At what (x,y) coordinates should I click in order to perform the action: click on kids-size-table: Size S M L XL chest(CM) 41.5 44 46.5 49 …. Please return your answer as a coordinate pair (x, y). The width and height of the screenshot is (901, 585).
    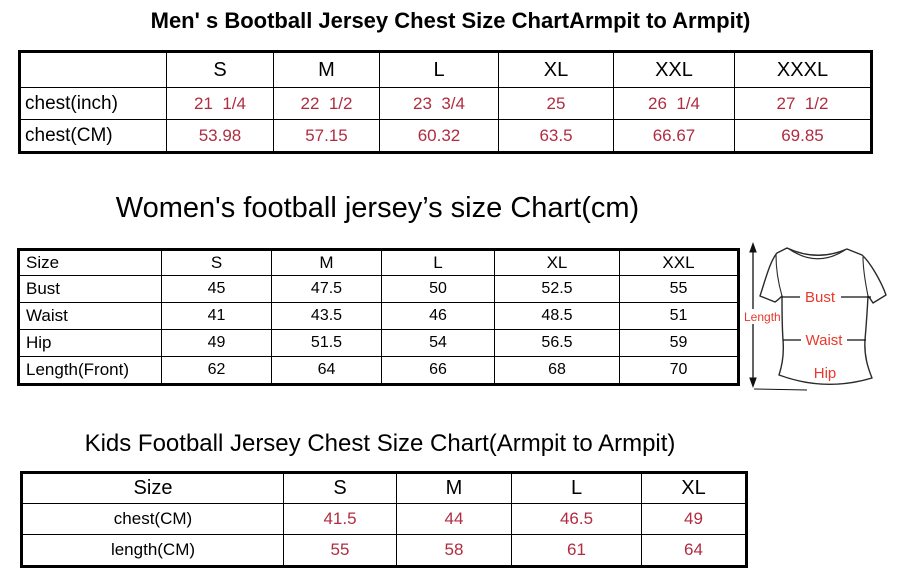
    Looking at the image, I should click on (384, 519).